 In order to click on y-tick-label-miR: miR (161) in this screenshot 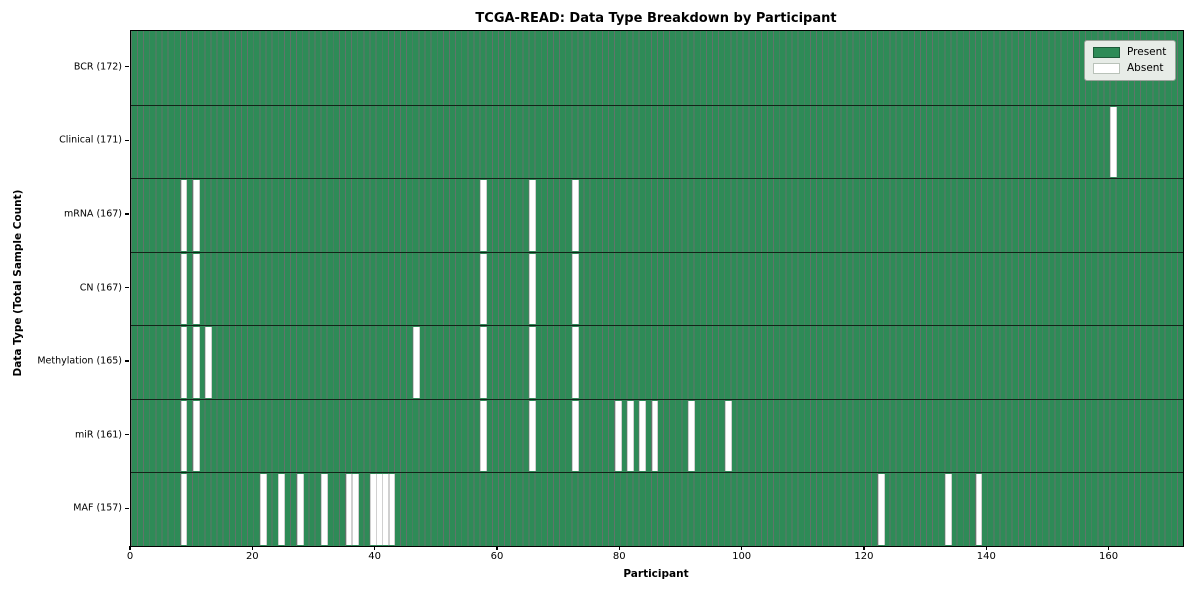, I will do `click(98, 435)`.